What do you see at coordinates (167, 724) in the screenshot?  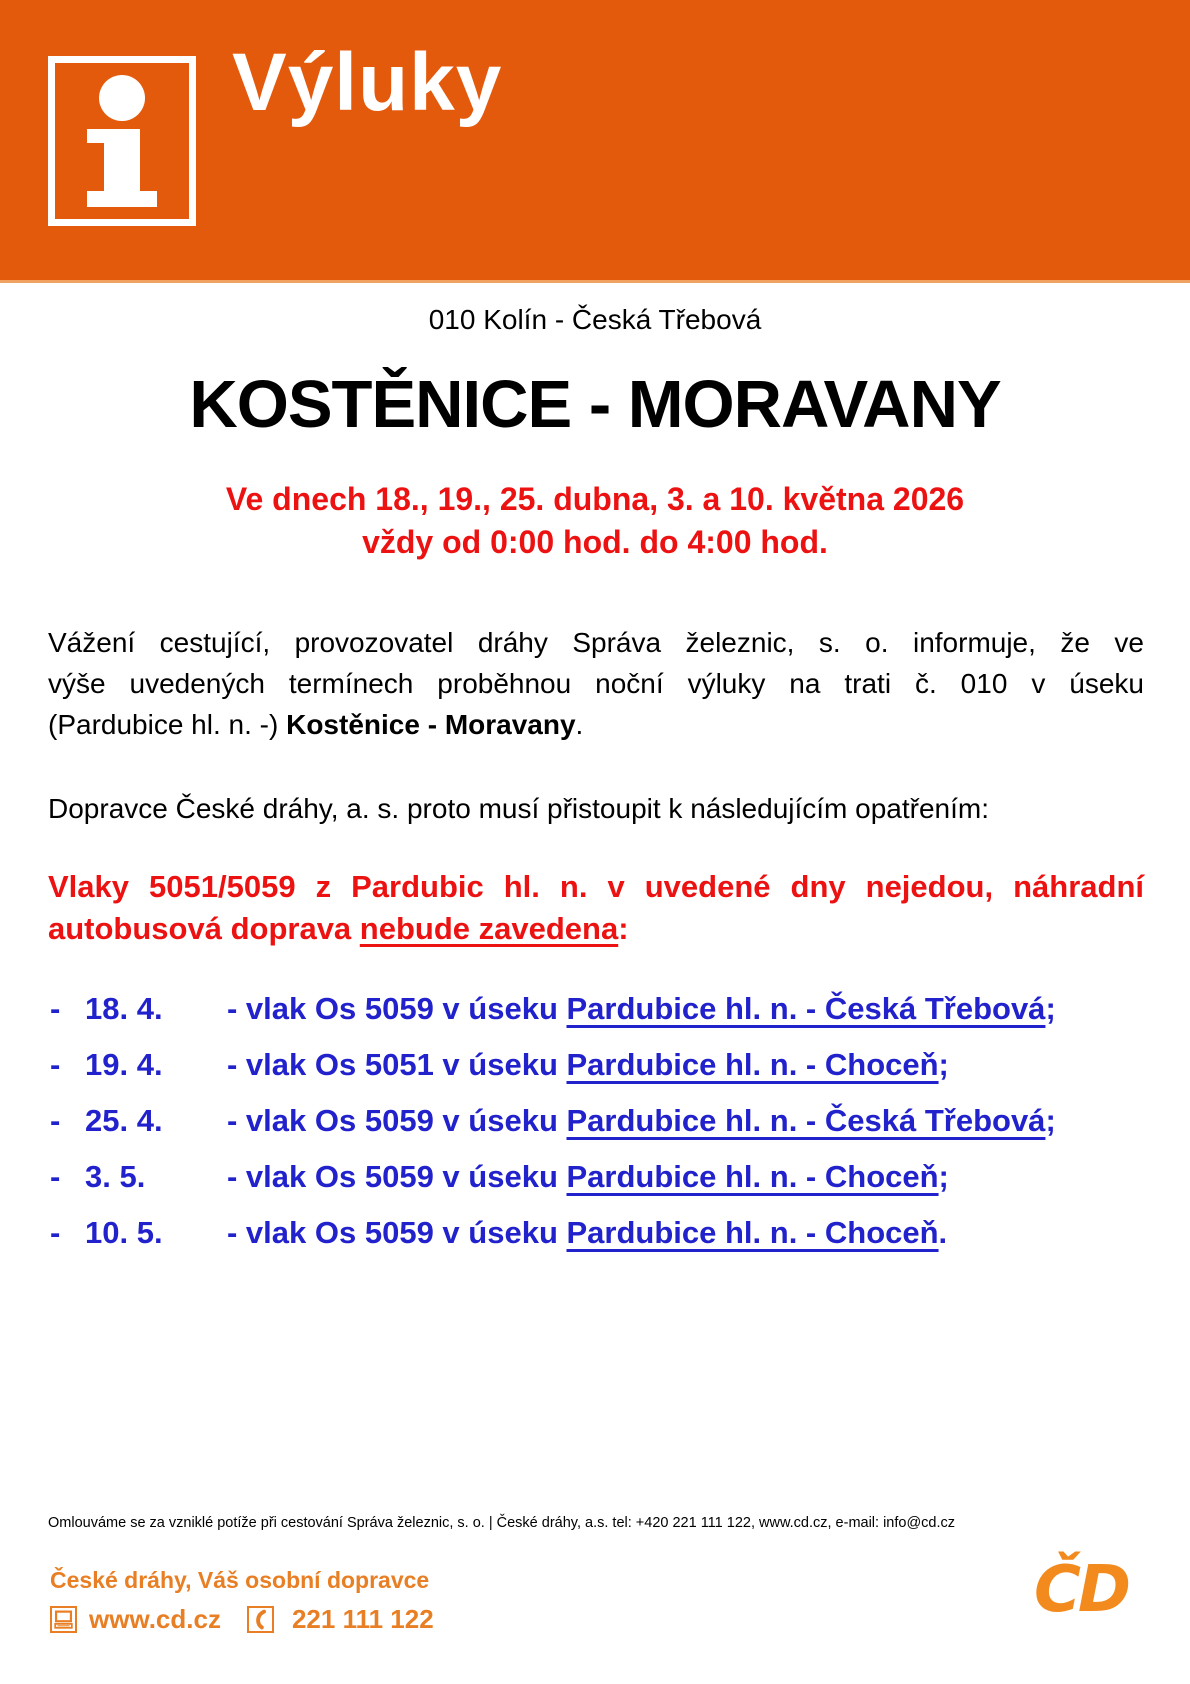 I see `intro-line3-prefix: (Pardubice hl. n. -)` at bounding box center [167, 724].